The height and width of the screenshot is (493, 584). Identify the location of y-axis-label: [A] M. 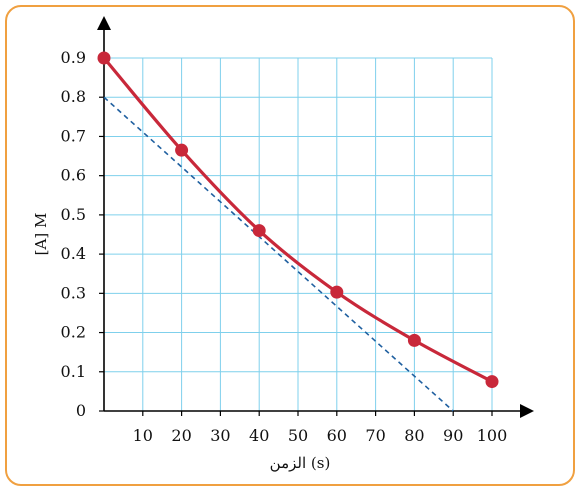
(41, 234).